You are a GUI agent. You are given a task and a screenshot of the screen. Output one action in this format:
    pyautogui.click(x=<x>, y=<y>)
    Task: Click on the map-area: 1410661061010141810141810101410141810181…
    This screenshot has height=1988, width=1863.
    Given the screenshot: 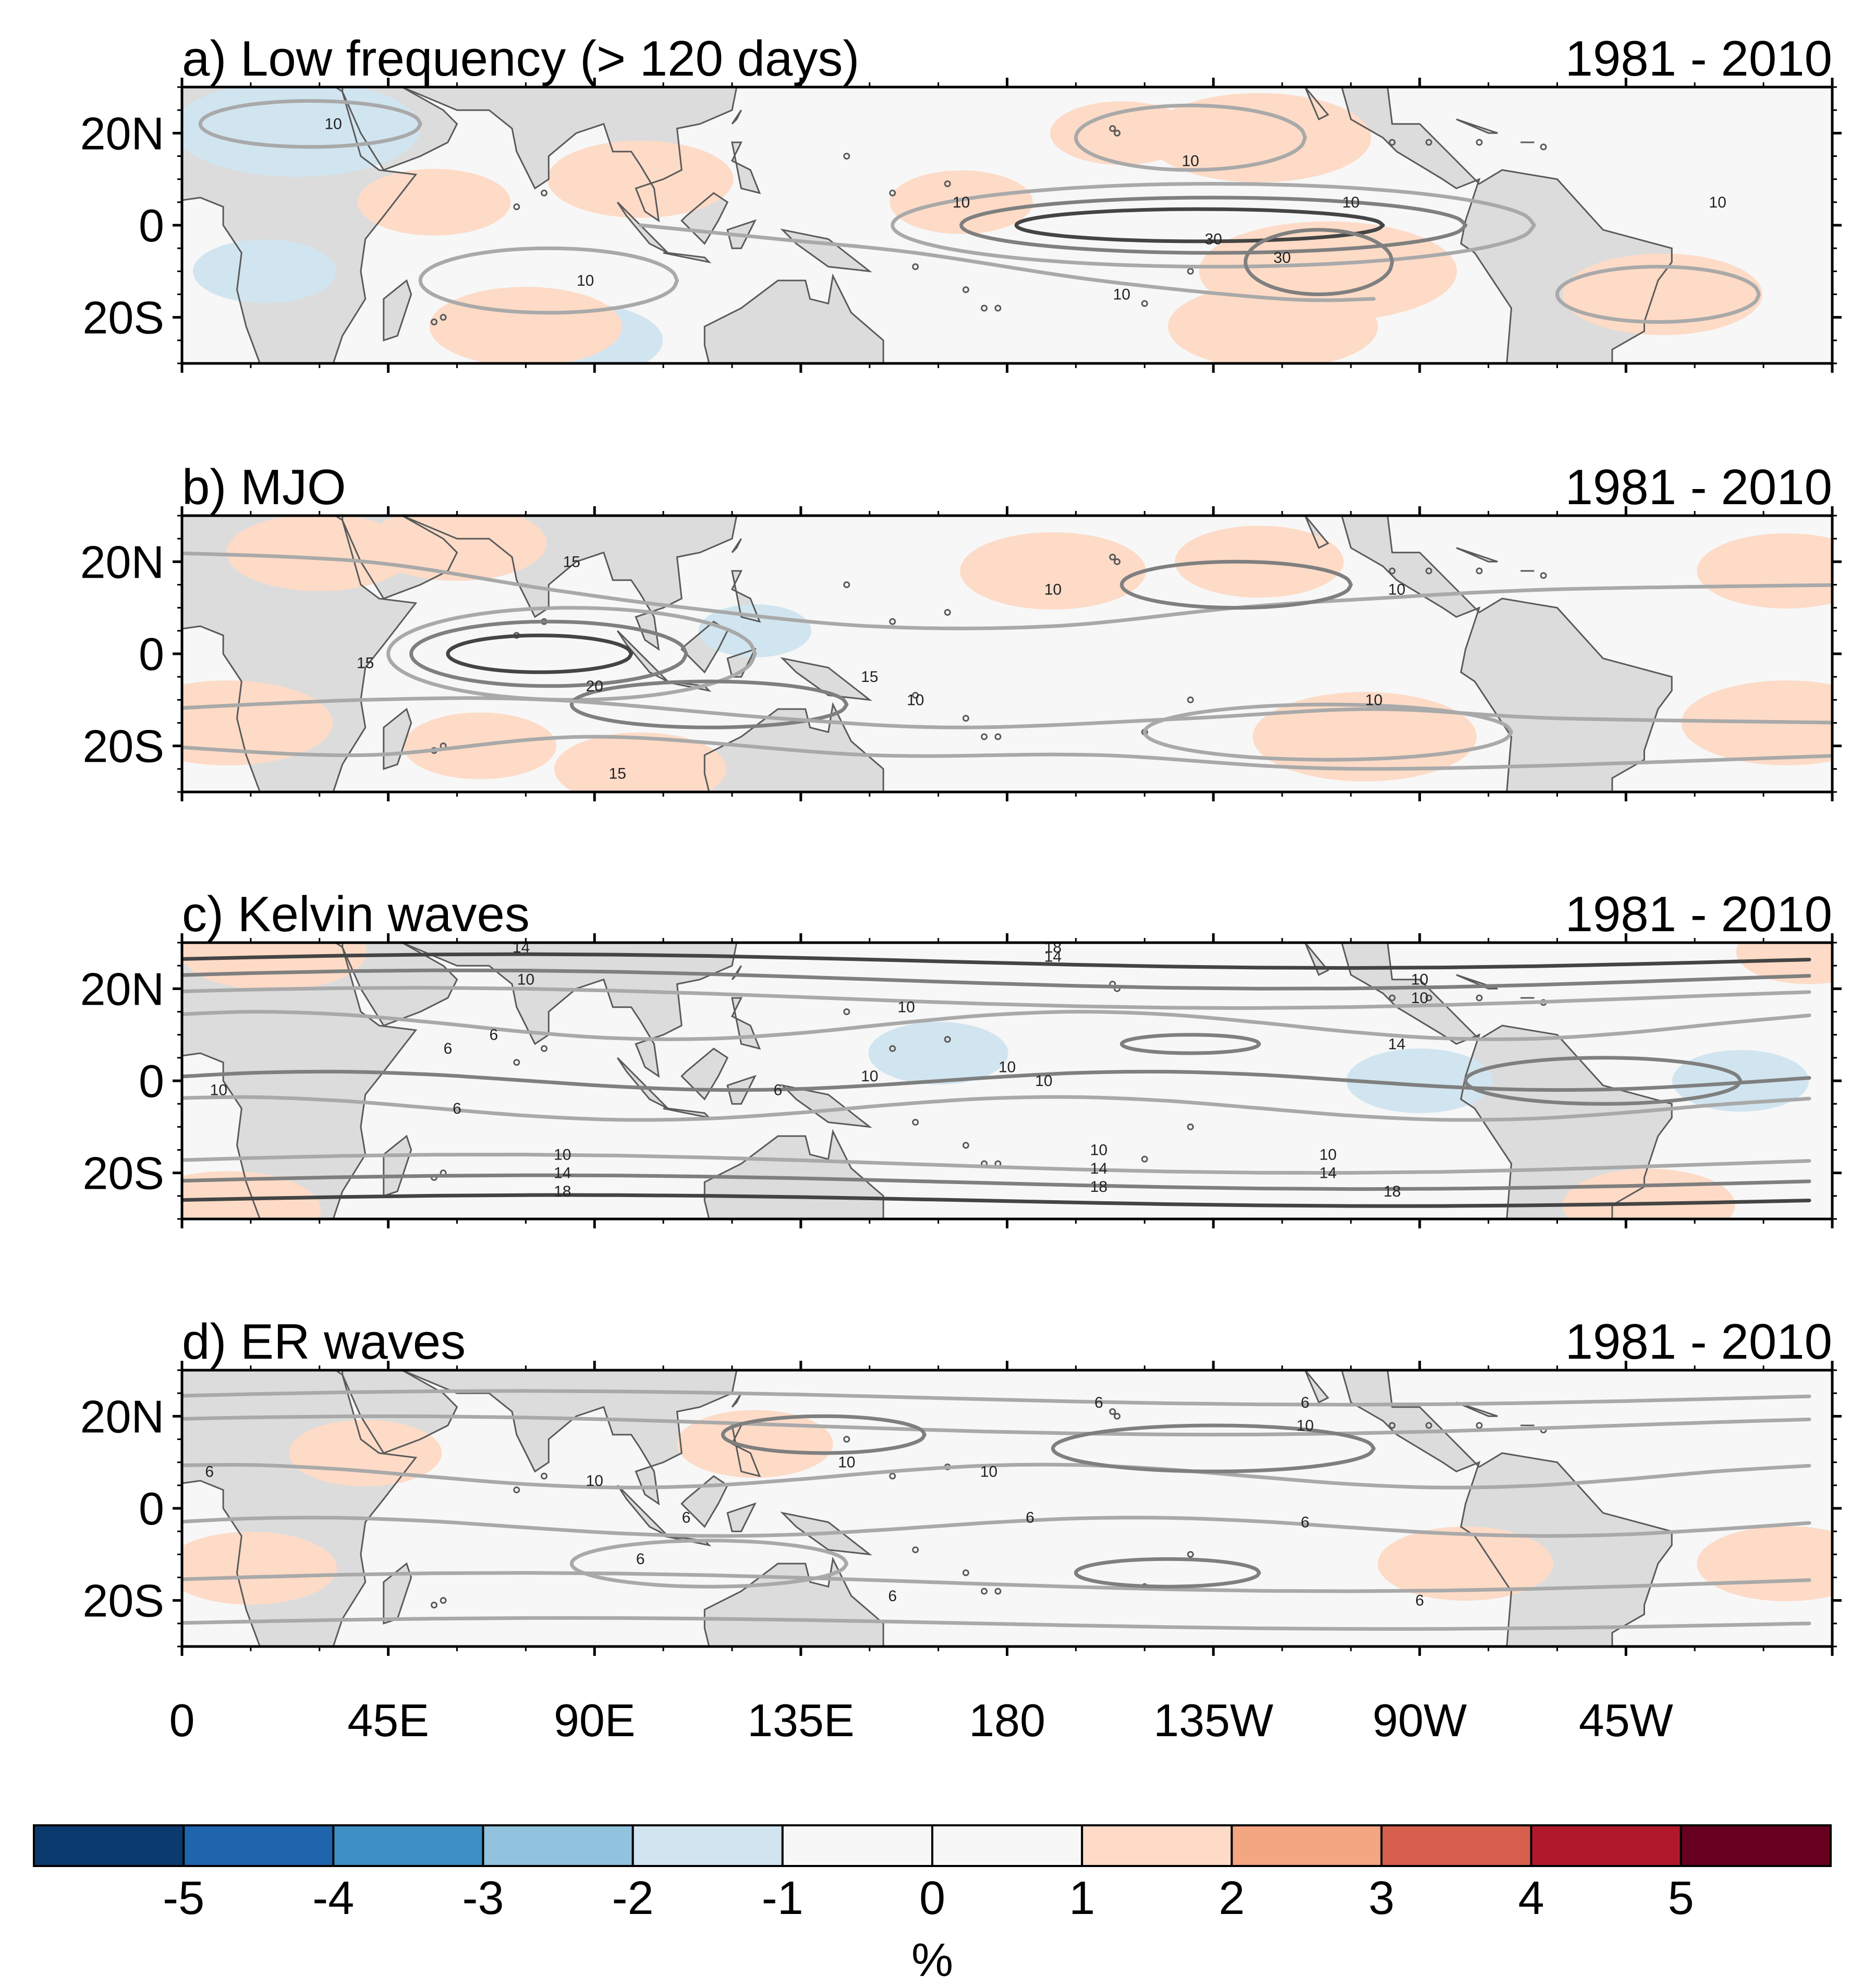 What is the action you would take?
    pyautogui.click(x=1007, y=1081)
    